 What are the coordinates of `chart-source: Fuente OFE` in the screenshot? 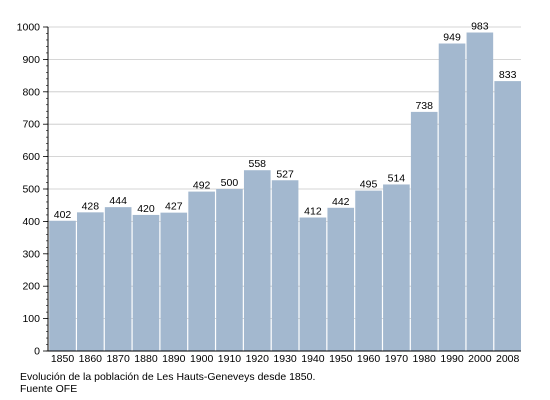 It's located at (49, 389).